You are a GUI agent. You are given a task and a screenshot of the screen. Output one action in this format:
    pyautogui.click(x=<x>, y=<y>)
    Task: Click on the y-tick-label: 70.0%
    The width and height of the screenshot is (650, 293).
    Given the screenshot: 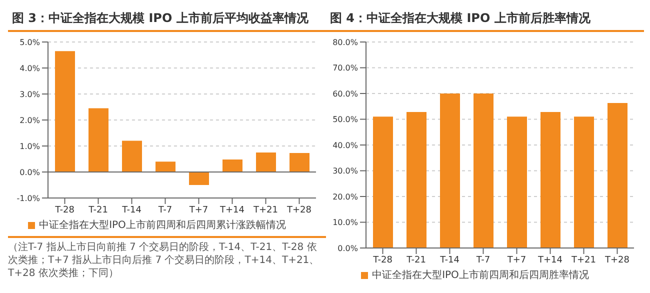 What is the action you would take?
    pyautogui.click(x=345, y=68)
    